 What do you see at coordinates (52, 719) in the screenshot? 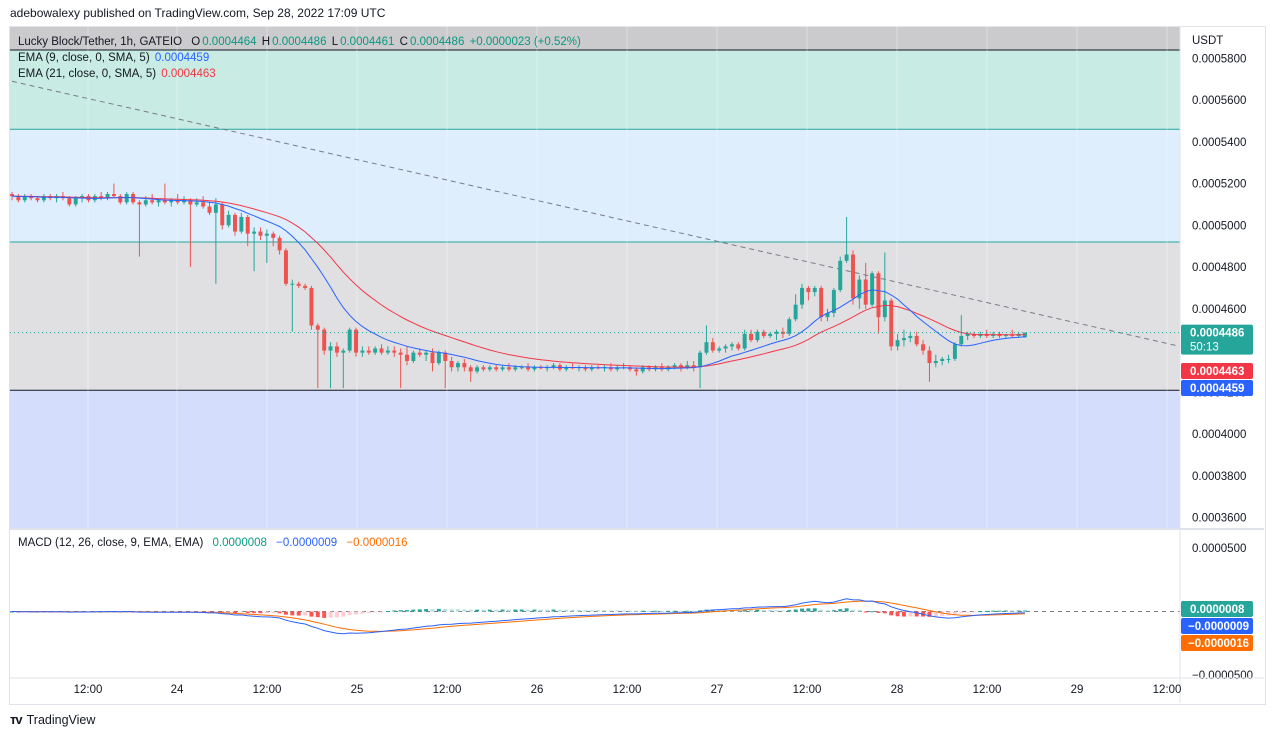
I see `tradingview-logo: ᴛᴠ TradingView` at bounding box center [52, 719].